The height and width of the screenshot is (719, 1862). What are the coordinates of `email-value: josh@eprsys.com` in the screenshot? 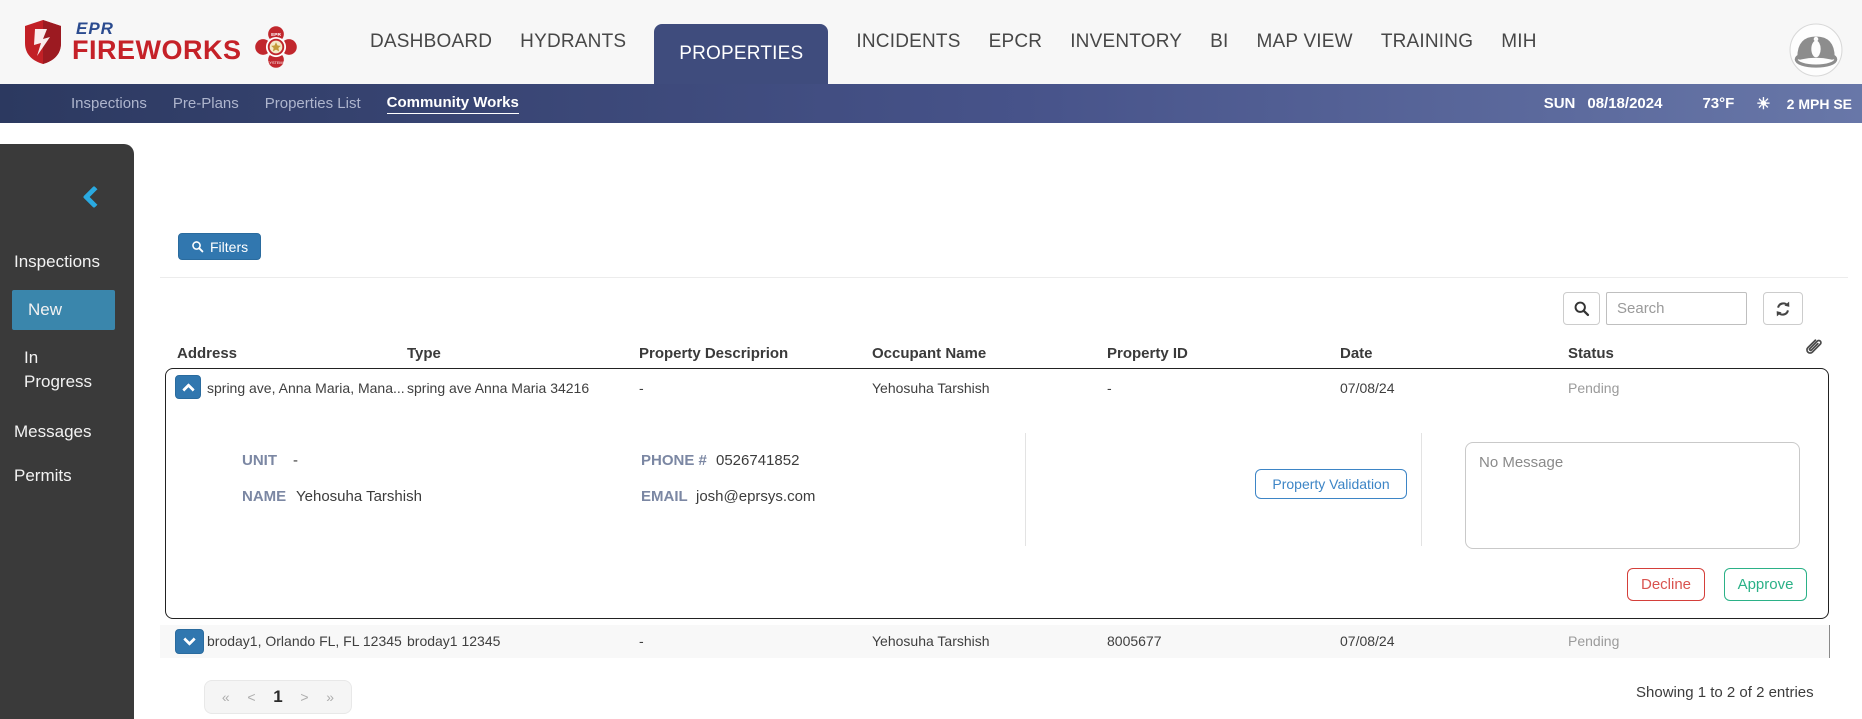 It's located at (756, 496).